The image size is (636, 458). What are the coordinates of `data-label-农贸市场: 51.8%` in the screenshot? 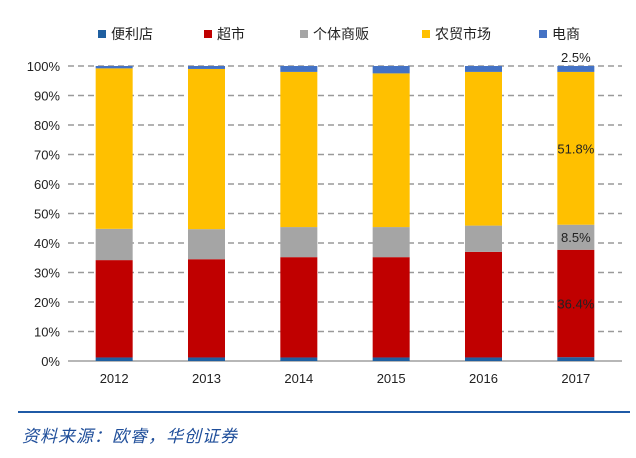 It's located at (575, 148).